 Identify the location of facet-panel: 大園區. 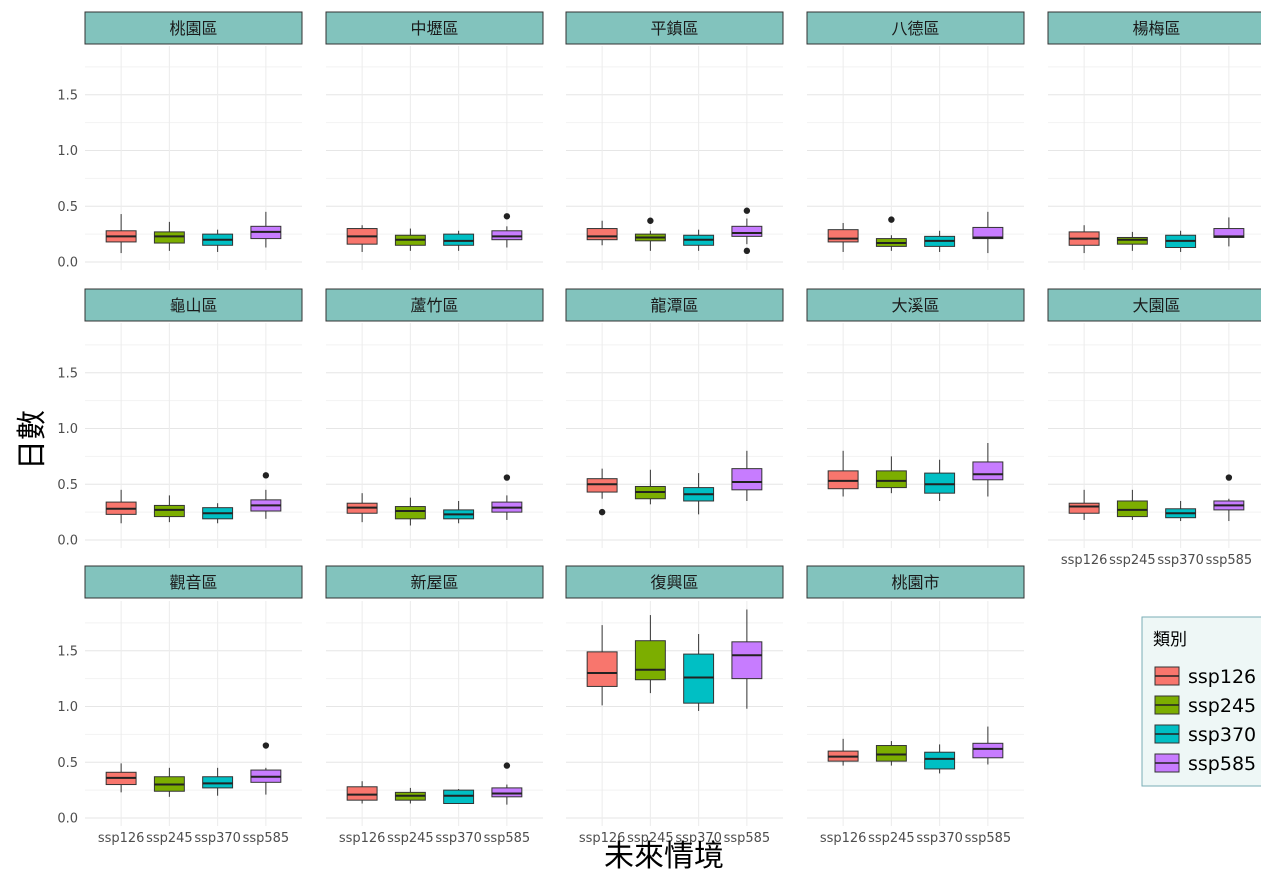
(1154, 418).